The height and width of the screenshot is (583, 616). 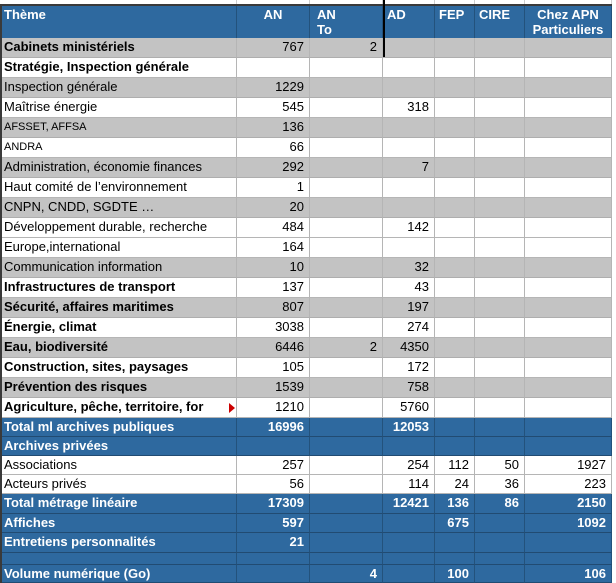 What do you see at coordinates (273, 543) in the screenshot?
I see `cell-an: 21` at bounding box center [273, 543].